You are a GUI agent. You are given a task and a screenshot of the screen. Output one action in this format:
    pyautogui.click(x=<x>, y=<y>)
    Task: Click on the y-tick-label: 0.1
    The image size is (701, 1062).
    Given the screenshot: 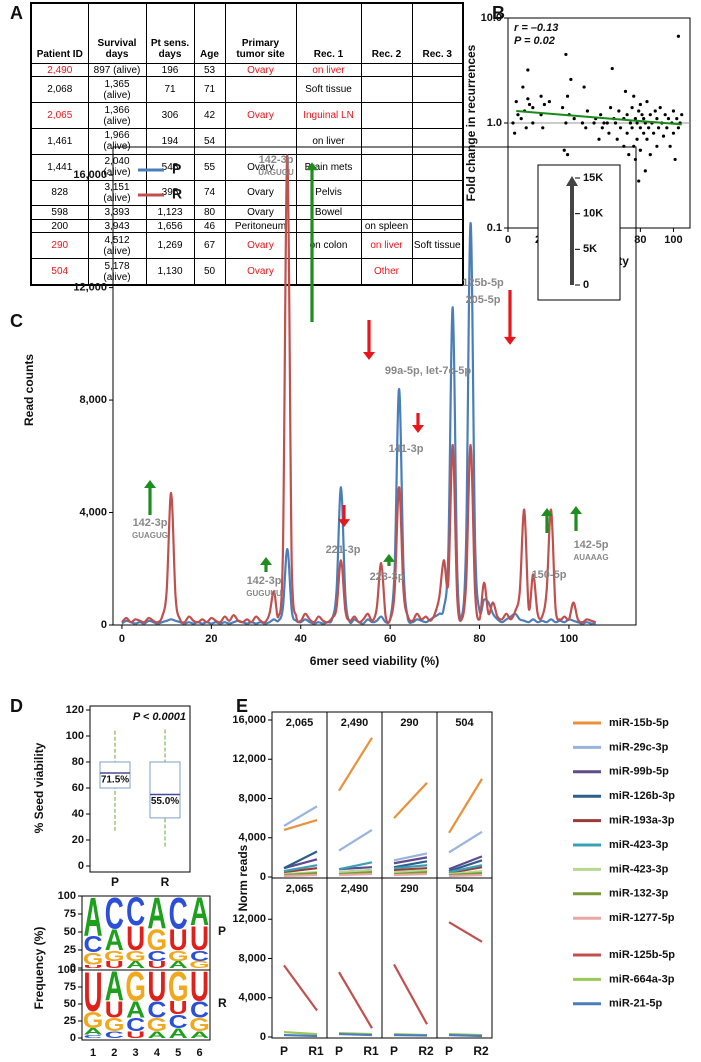 What is the action you would take?
    pyautogui.click(x=494, y=228)
    